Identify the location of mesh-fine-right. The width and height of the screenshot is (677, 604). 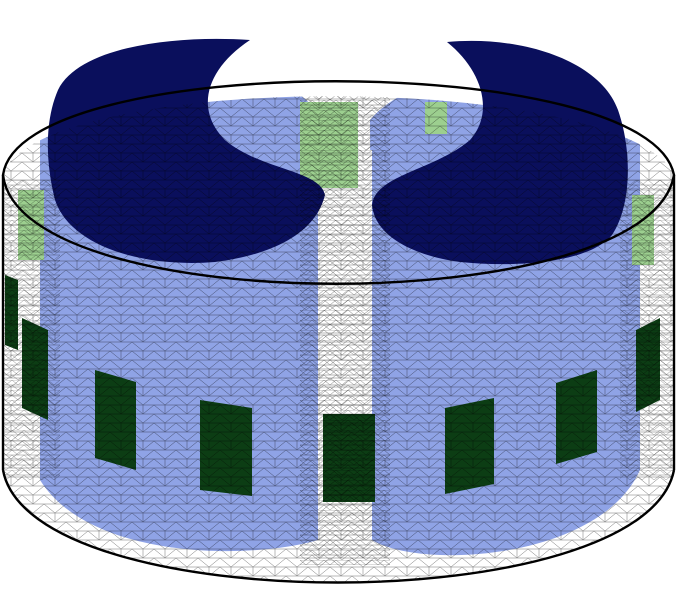
(647, 330).